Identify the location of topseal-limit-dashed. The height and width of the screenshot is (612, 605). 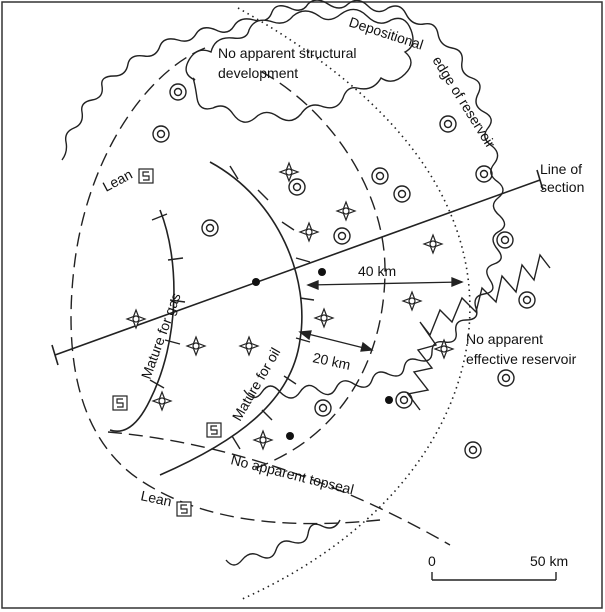
(279, 488).